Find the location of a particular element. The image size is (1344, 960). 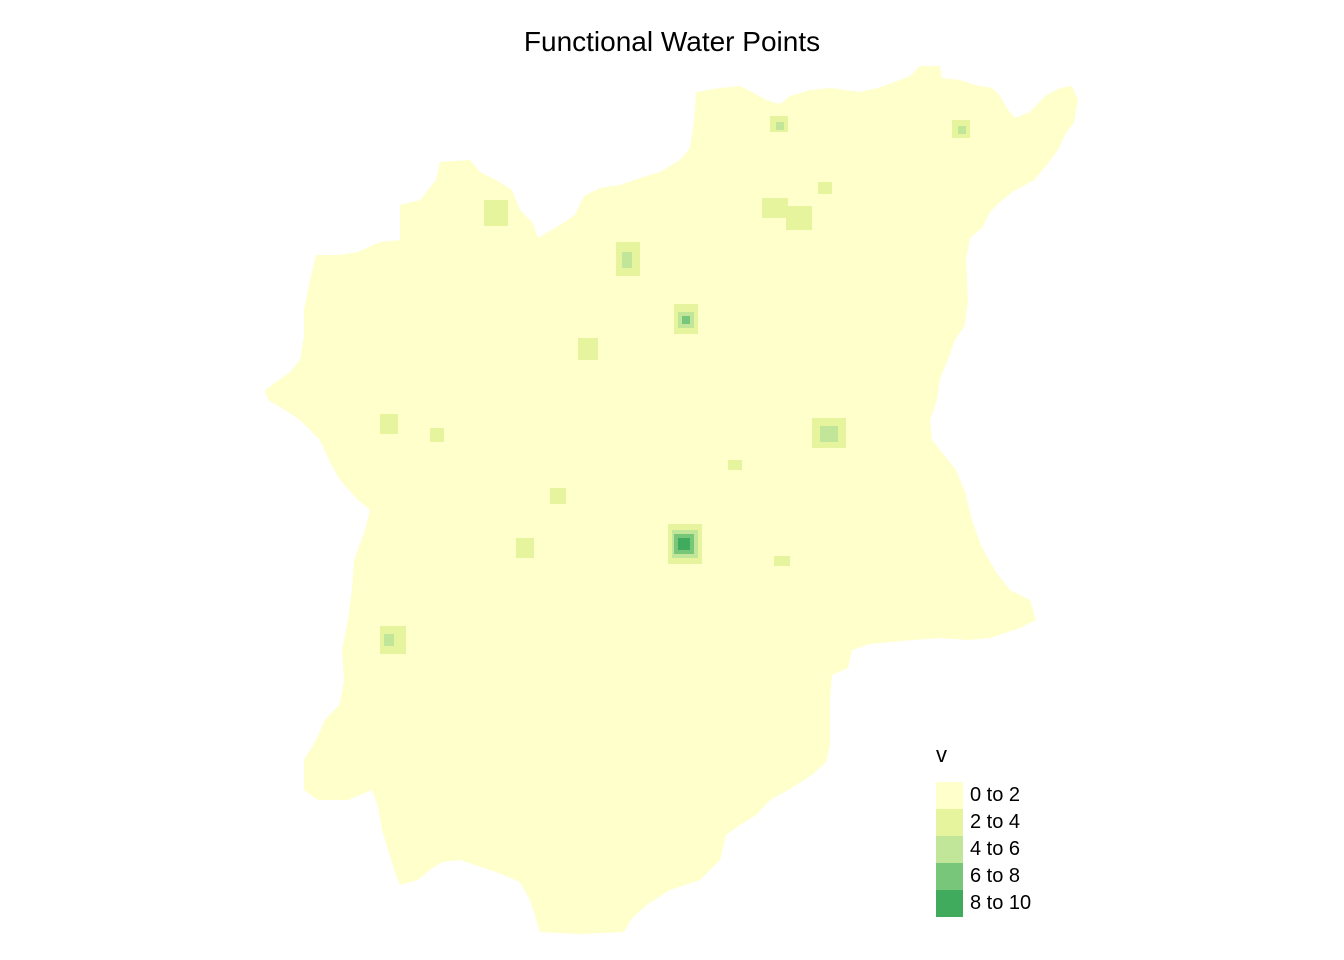

legend-item: 2 to 4 is located at coordinates (983, 822).